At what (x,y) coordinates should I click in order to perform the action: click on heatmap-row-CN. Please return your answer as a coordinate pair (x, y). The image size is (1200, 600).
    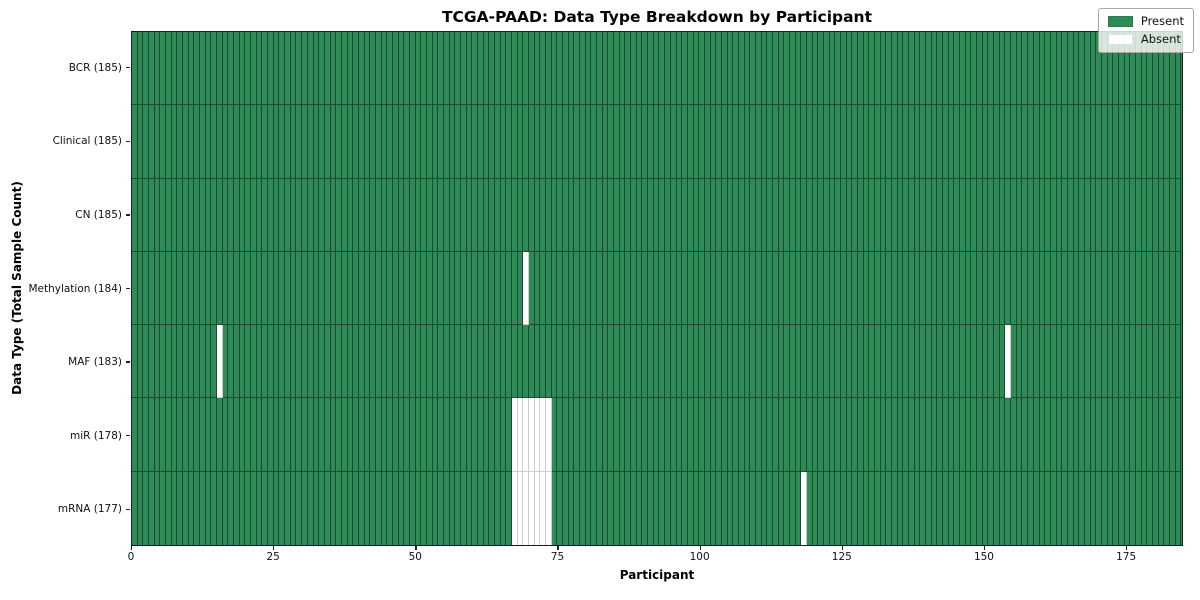
    Looking at the image, I should click on (657, 215).